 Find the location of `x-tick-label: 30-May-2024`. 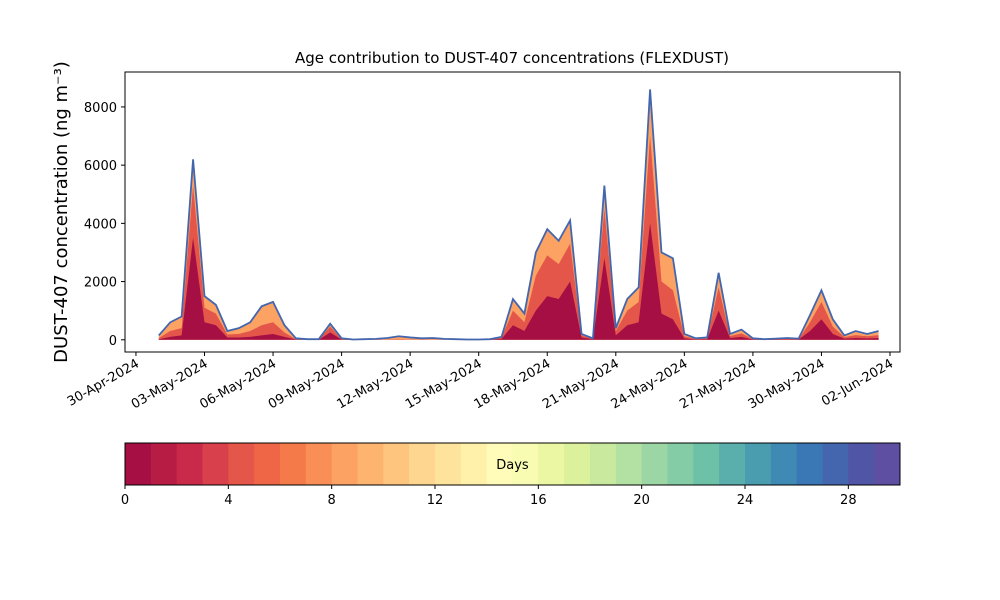

x-tick-label: 30-May-2024 is located at coordinates (787, 384).